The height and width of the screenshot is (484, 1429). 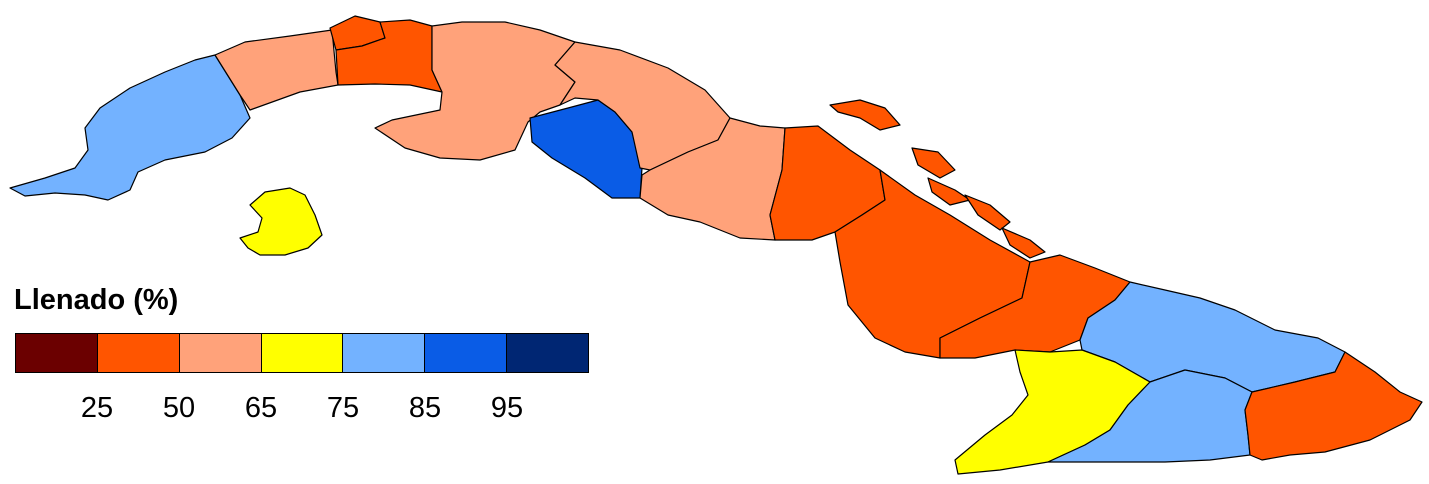 What do you see at coordinates (642, 106) in the screenshot?
I see `region-villa-clara` at bounding box center [642, 106].